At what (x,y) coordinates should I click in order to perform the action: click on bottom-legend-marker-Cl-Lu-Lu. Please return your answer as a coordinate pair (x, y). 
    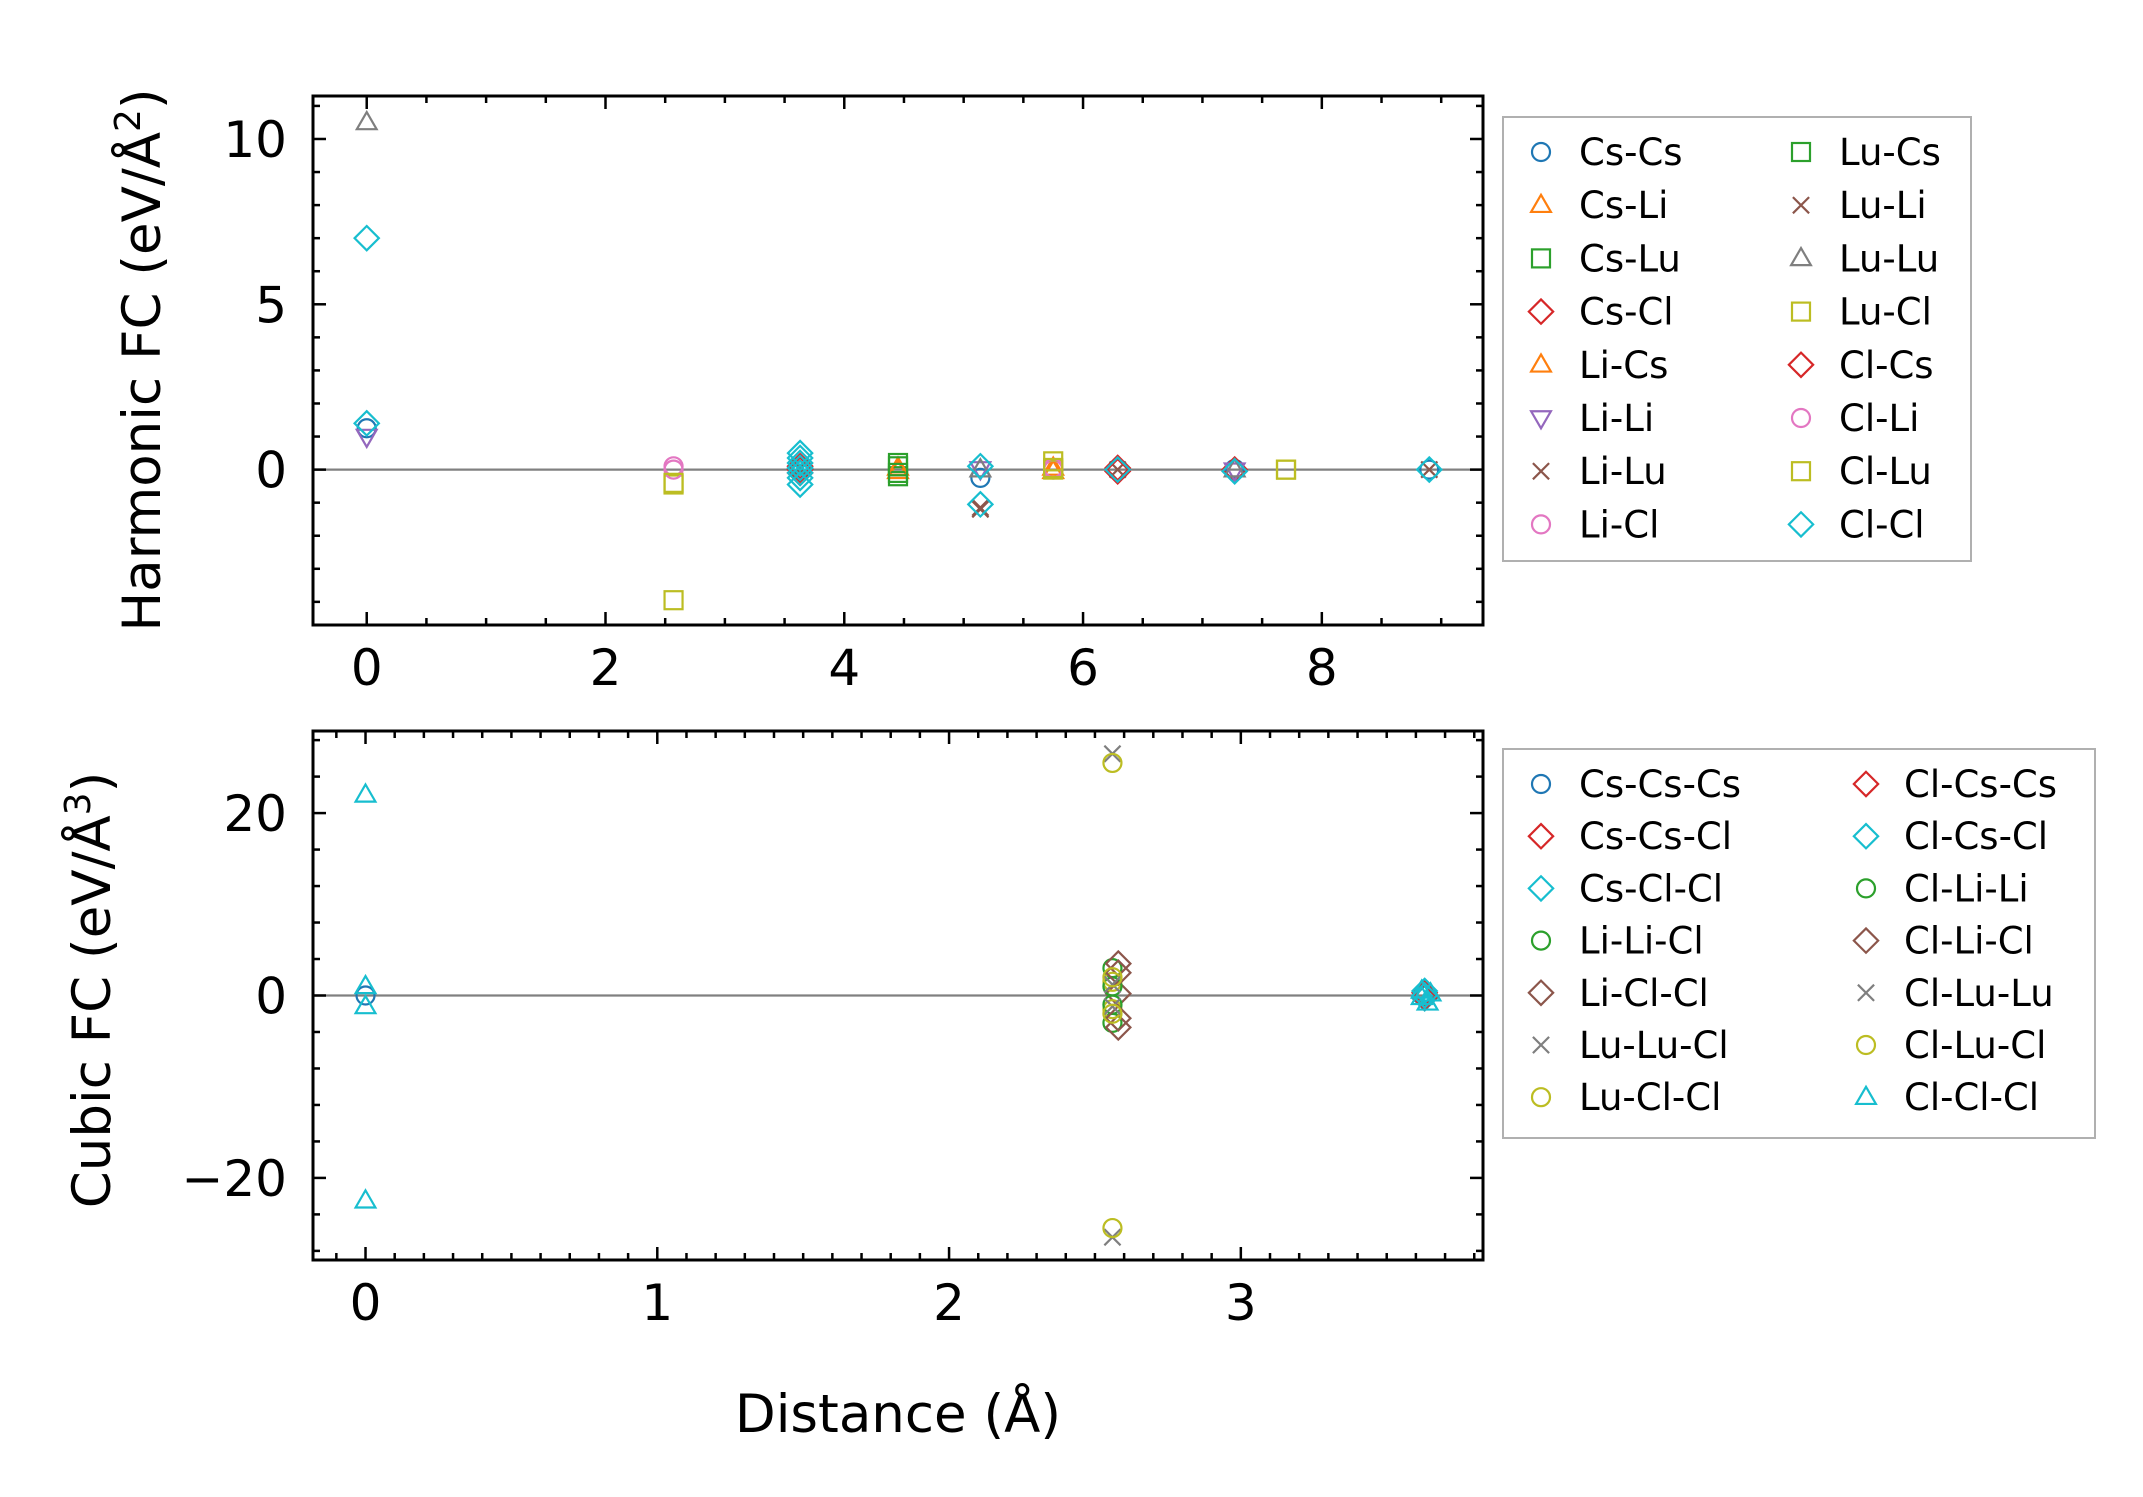
    Looking at the image, I should click on (1866, 992).